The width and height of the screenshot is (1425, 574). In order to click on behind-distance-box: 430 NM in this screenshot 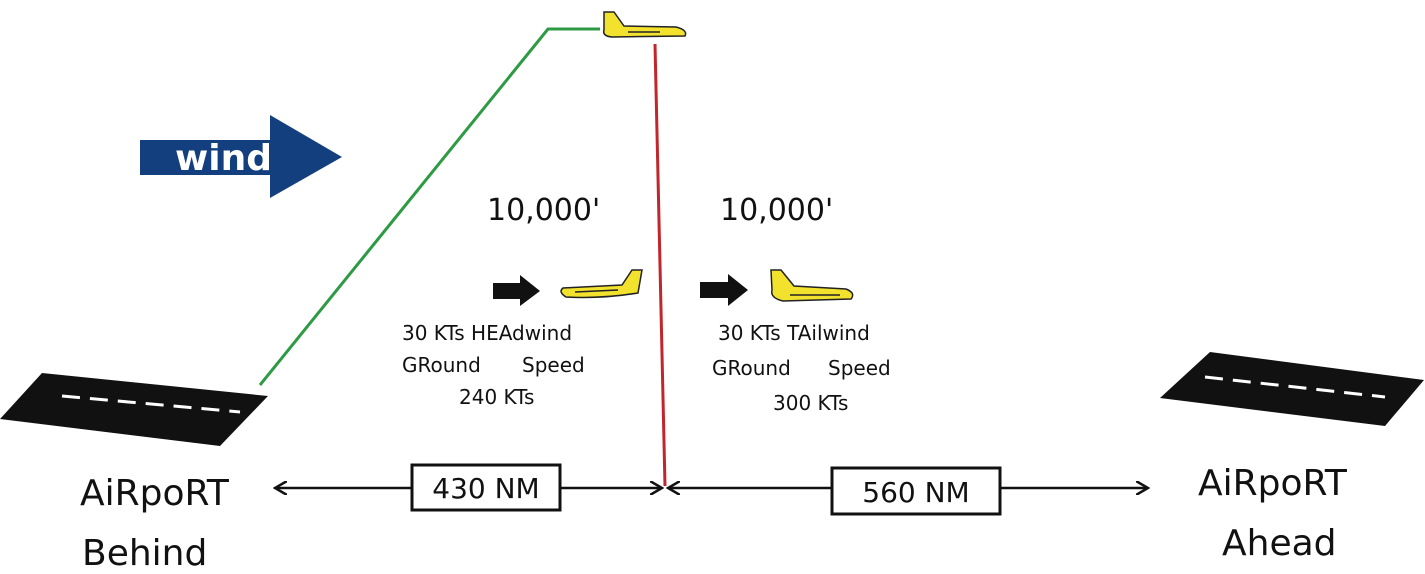, I will do `click(486, 487)`.